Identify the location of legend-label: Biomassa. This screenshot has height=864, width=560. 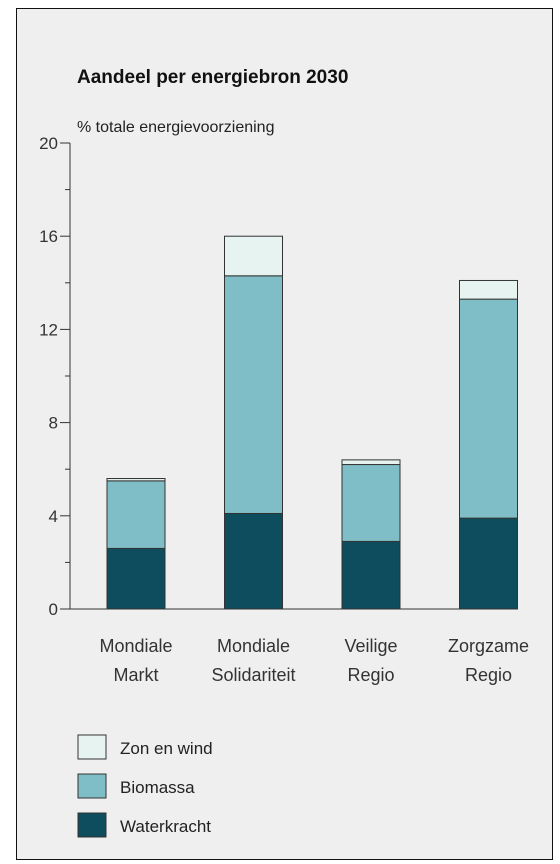
(157, 787).